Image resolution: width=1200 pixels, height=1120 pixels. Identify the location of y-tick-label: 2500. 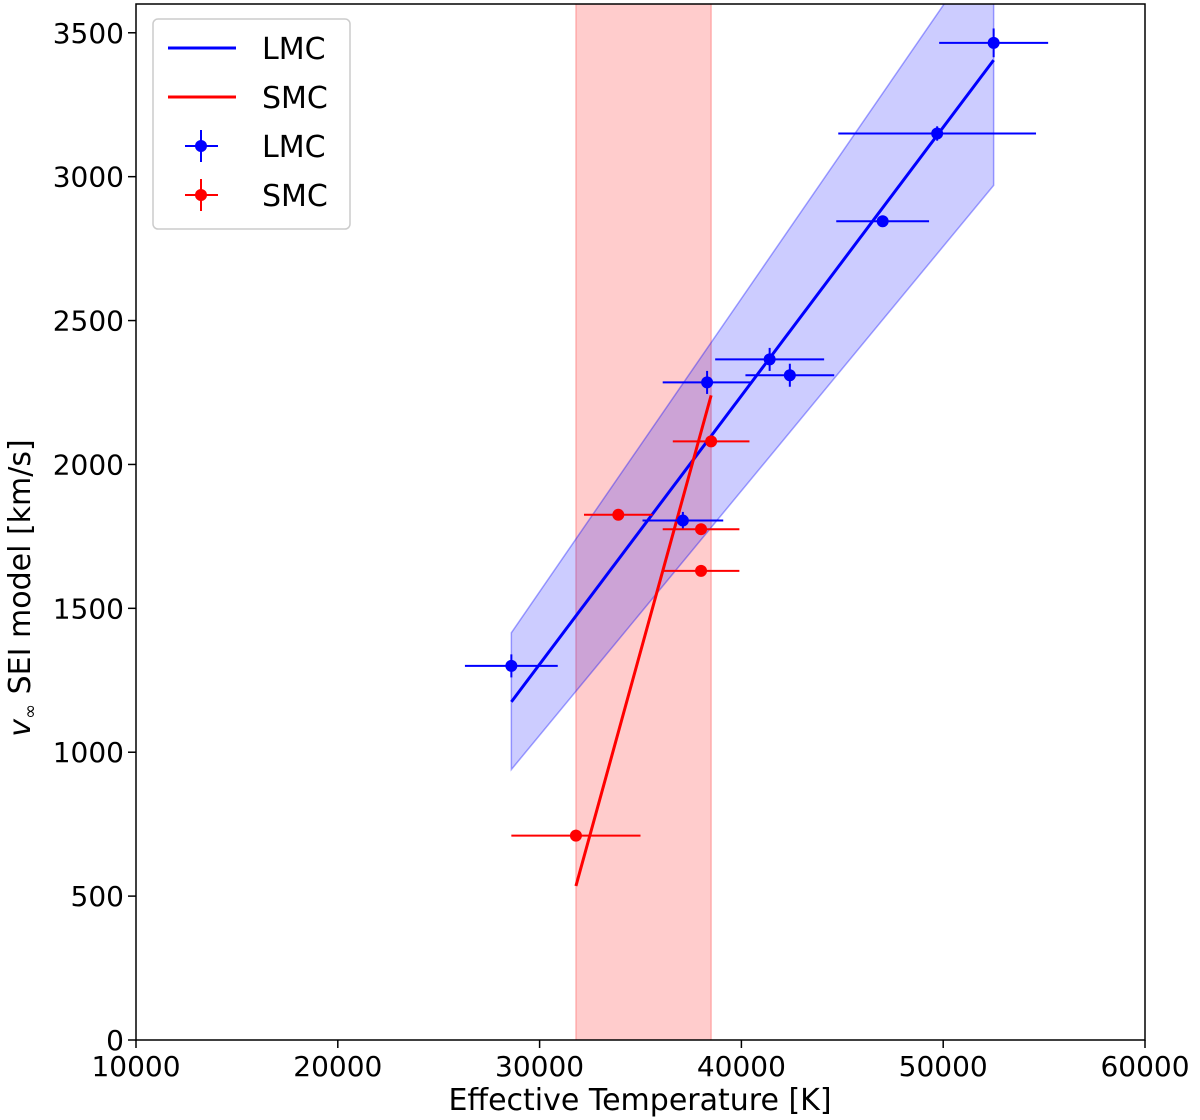
(88, 321).